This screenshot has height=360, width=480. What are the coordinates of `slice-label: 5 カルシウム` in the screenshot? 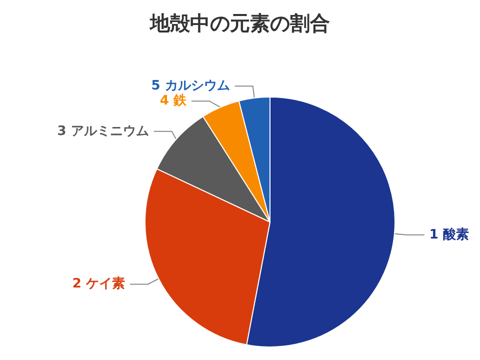 It's located at (190, 86).